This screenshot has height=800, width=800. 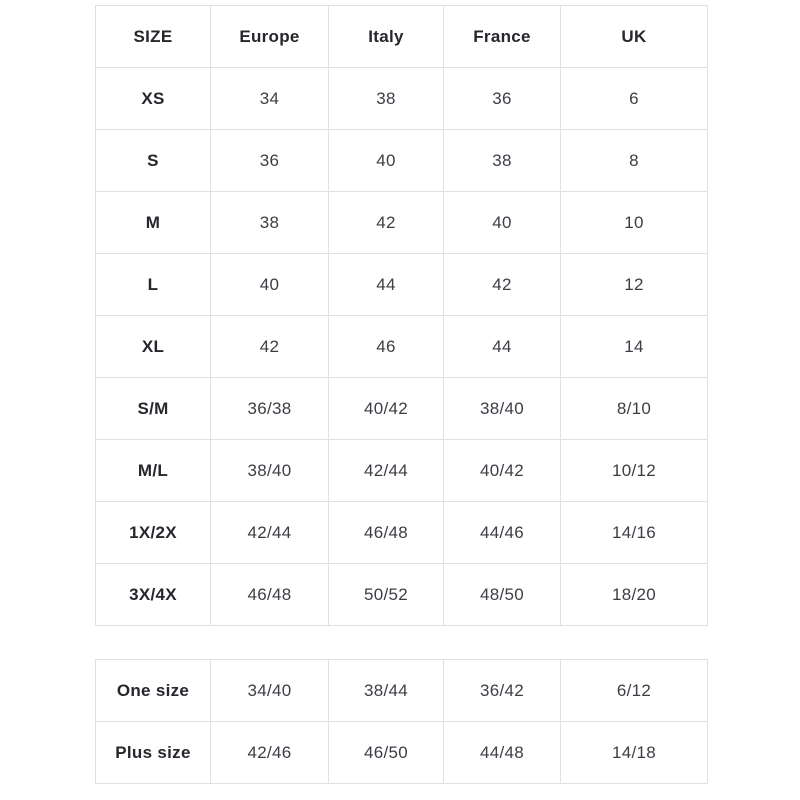 I want to click on value-cell: 10, so click(x=634, y=222).